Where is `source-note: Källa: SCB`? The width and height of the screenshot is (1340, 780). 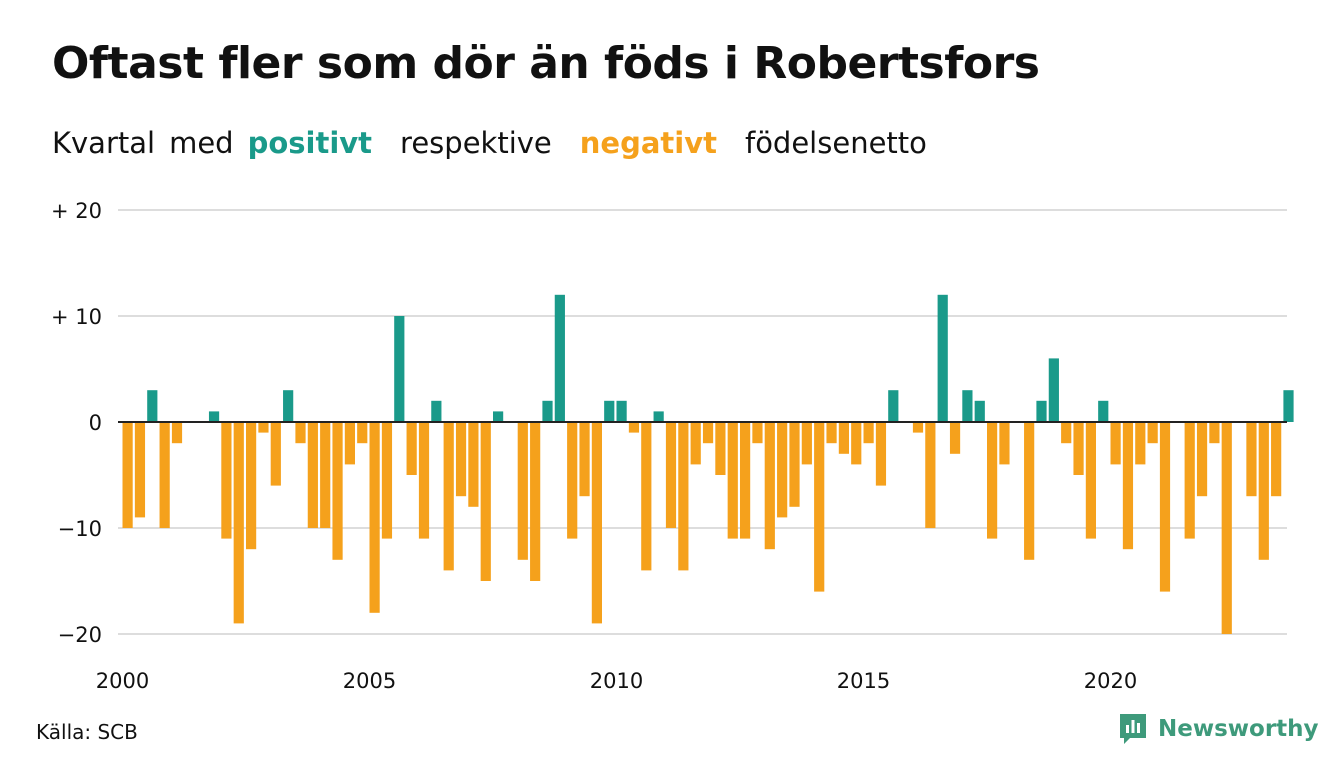 source-note: Källa: SCB is located at coordinates (87, 732).